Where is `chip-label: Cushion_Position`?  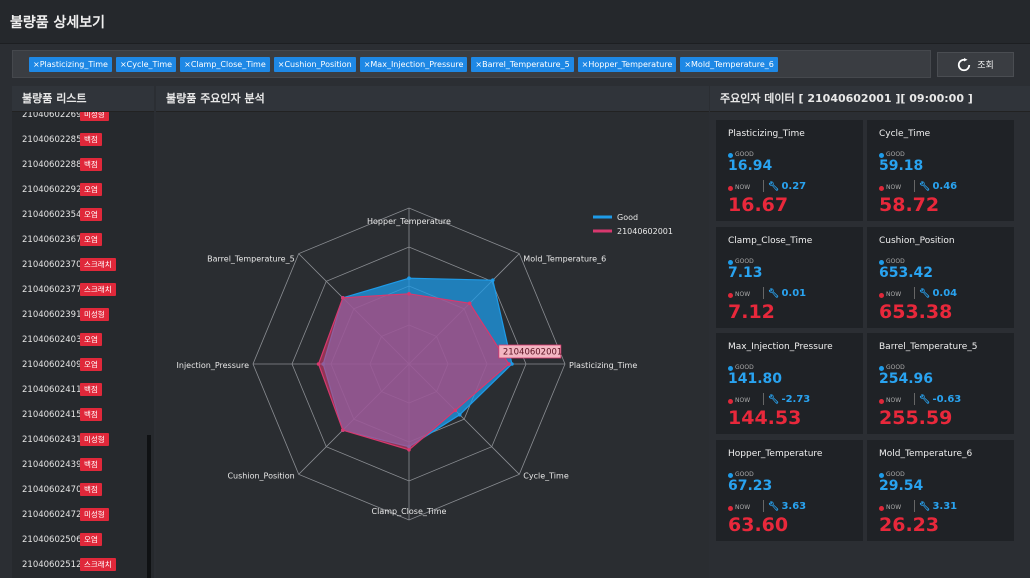 chip-label: Cushion_Position is located at coordinates (318, 64).